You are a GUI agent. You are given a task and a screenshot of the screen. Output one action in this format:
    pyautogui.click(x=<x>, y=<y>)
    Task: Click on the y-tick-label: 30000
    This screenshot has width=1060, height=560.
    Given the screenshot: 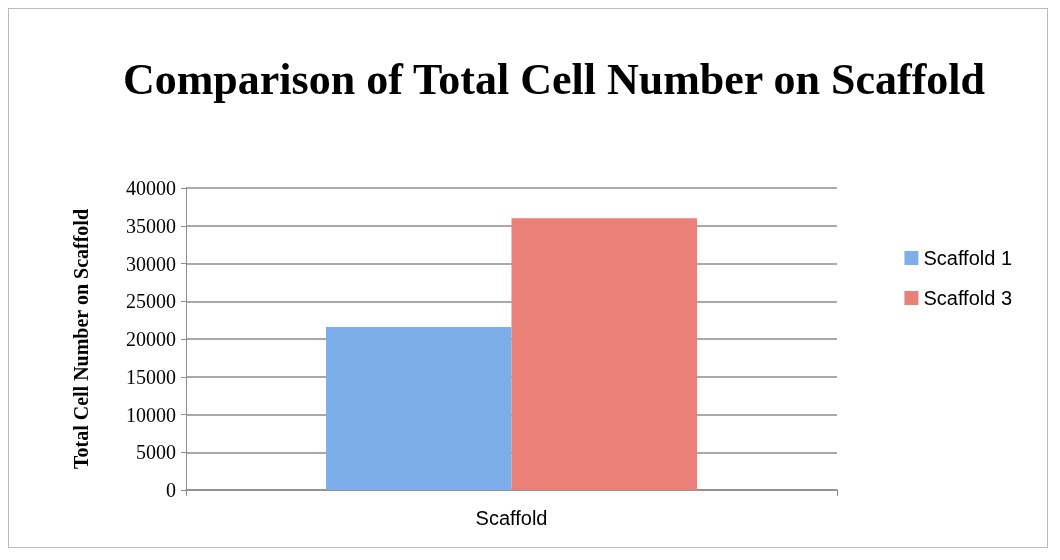 What is the action you would take?
    pyautogui.click(x=151, y=263)
    